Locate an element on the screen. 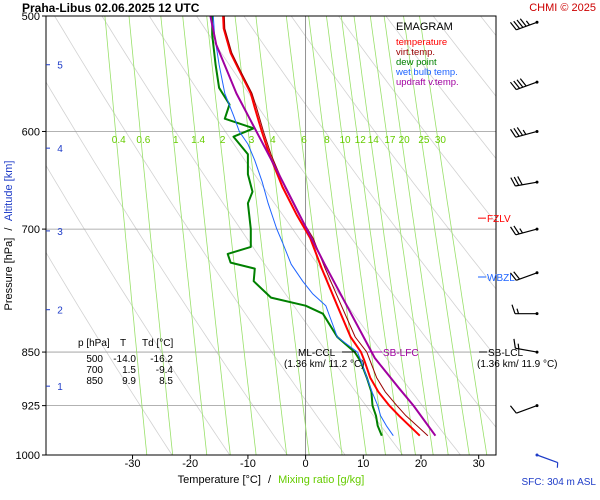  mixing-ratio-label: 4 is located at coordinates (273, 140).